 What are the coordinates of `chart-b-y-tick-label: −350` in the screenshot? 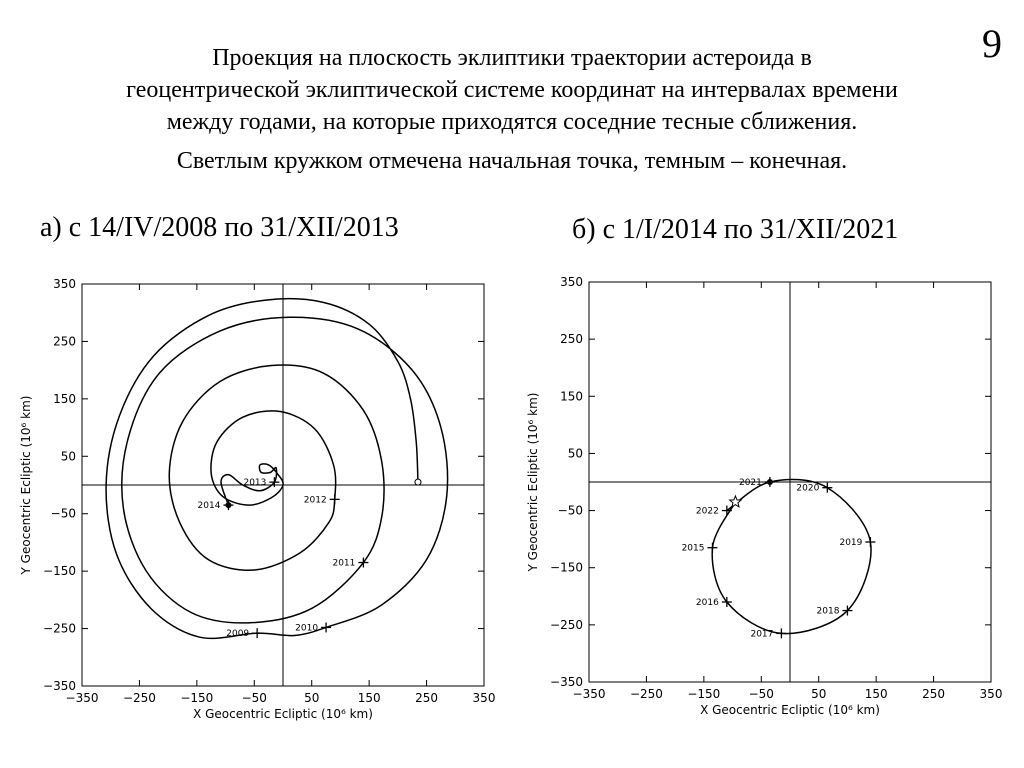 It's located at (566, 682).